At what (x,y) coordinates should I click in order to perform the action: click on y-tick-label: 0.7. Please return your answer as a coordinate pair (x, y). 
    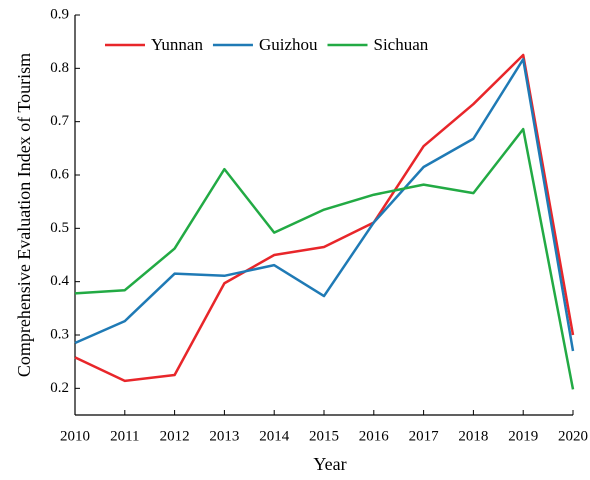
    Looking at the image, I should click on (59, 121).